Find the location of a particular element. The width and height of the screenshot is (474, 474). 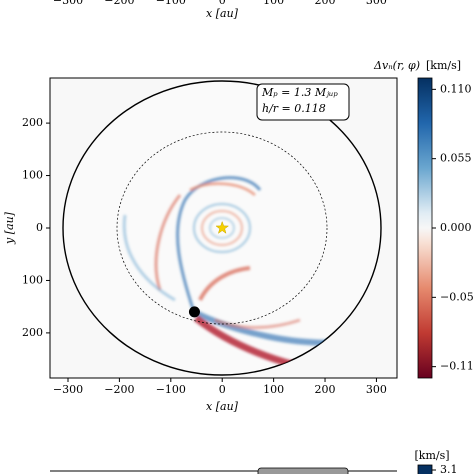

star is located at coordinates (222, 227).